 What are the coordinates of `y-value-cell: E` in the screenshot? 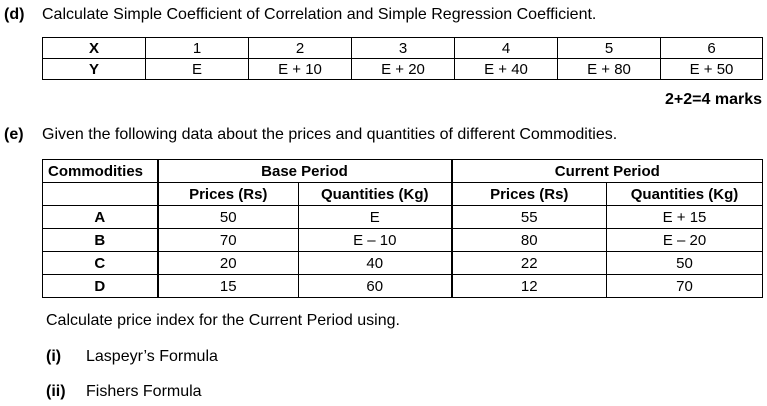 It's located at (197, 69).